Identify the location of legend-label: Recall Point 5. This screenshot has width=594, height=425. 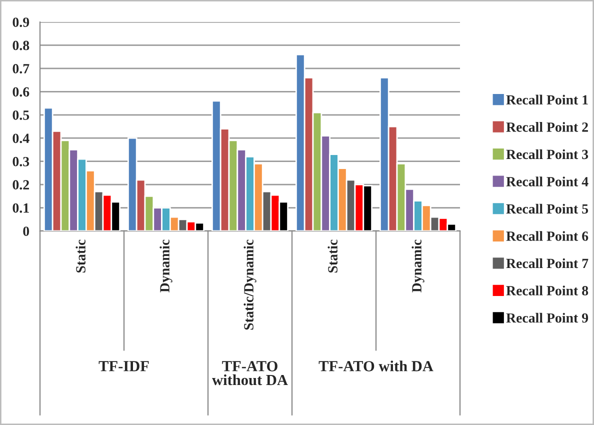
(547, 209).